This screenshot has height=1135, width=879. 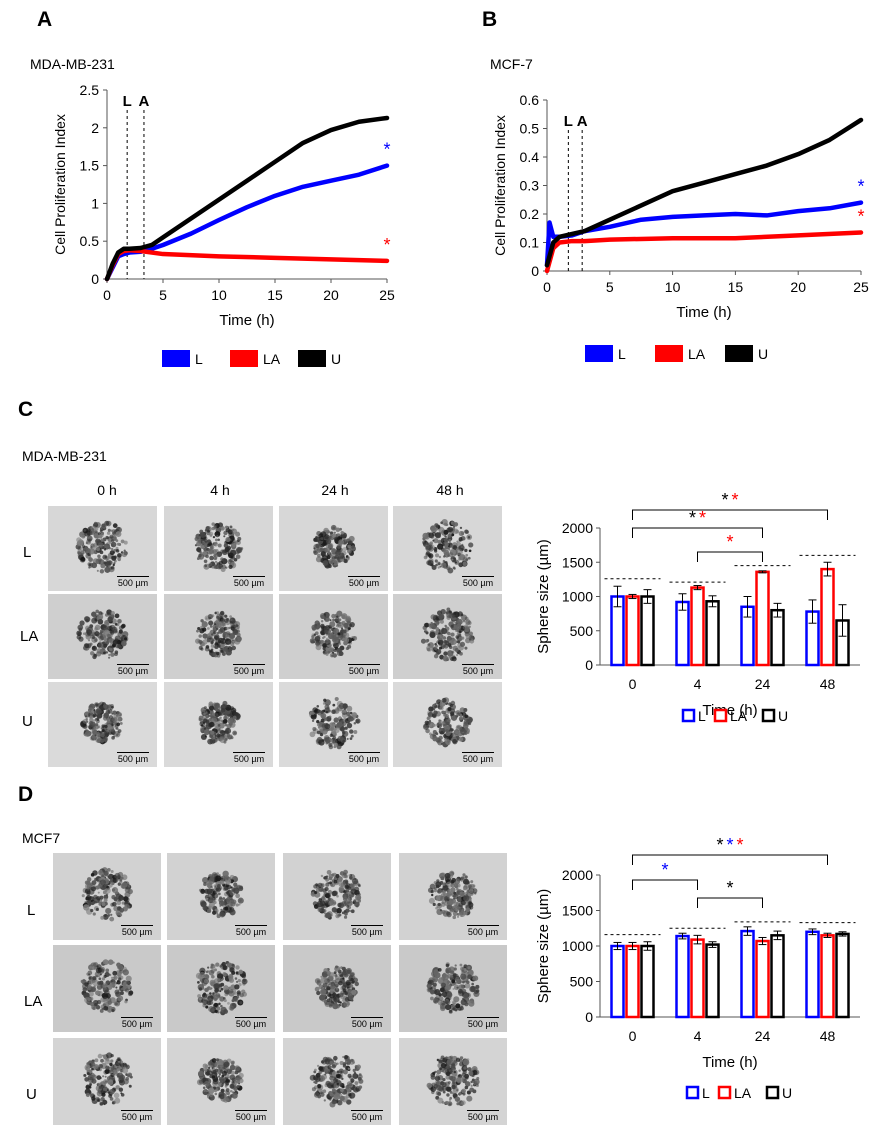 What do you see at coordinates (107, 490) in the screenshot?
I see `time-label-0h: 0 h` at bounding box center [107, 490].